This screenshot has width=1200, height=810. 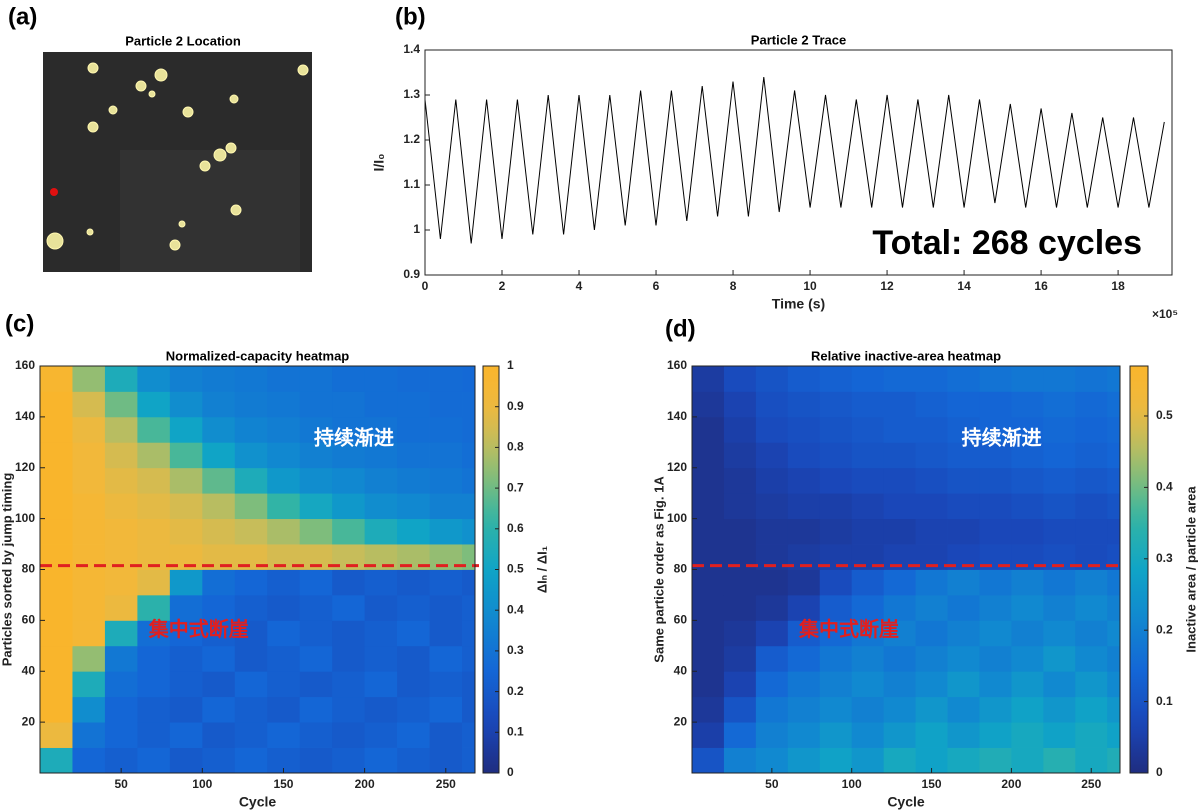 What do you see at coordinates (656, 286) in the screenshot?
I see `x-tick-label: 6` at bounding box center [656, 286].